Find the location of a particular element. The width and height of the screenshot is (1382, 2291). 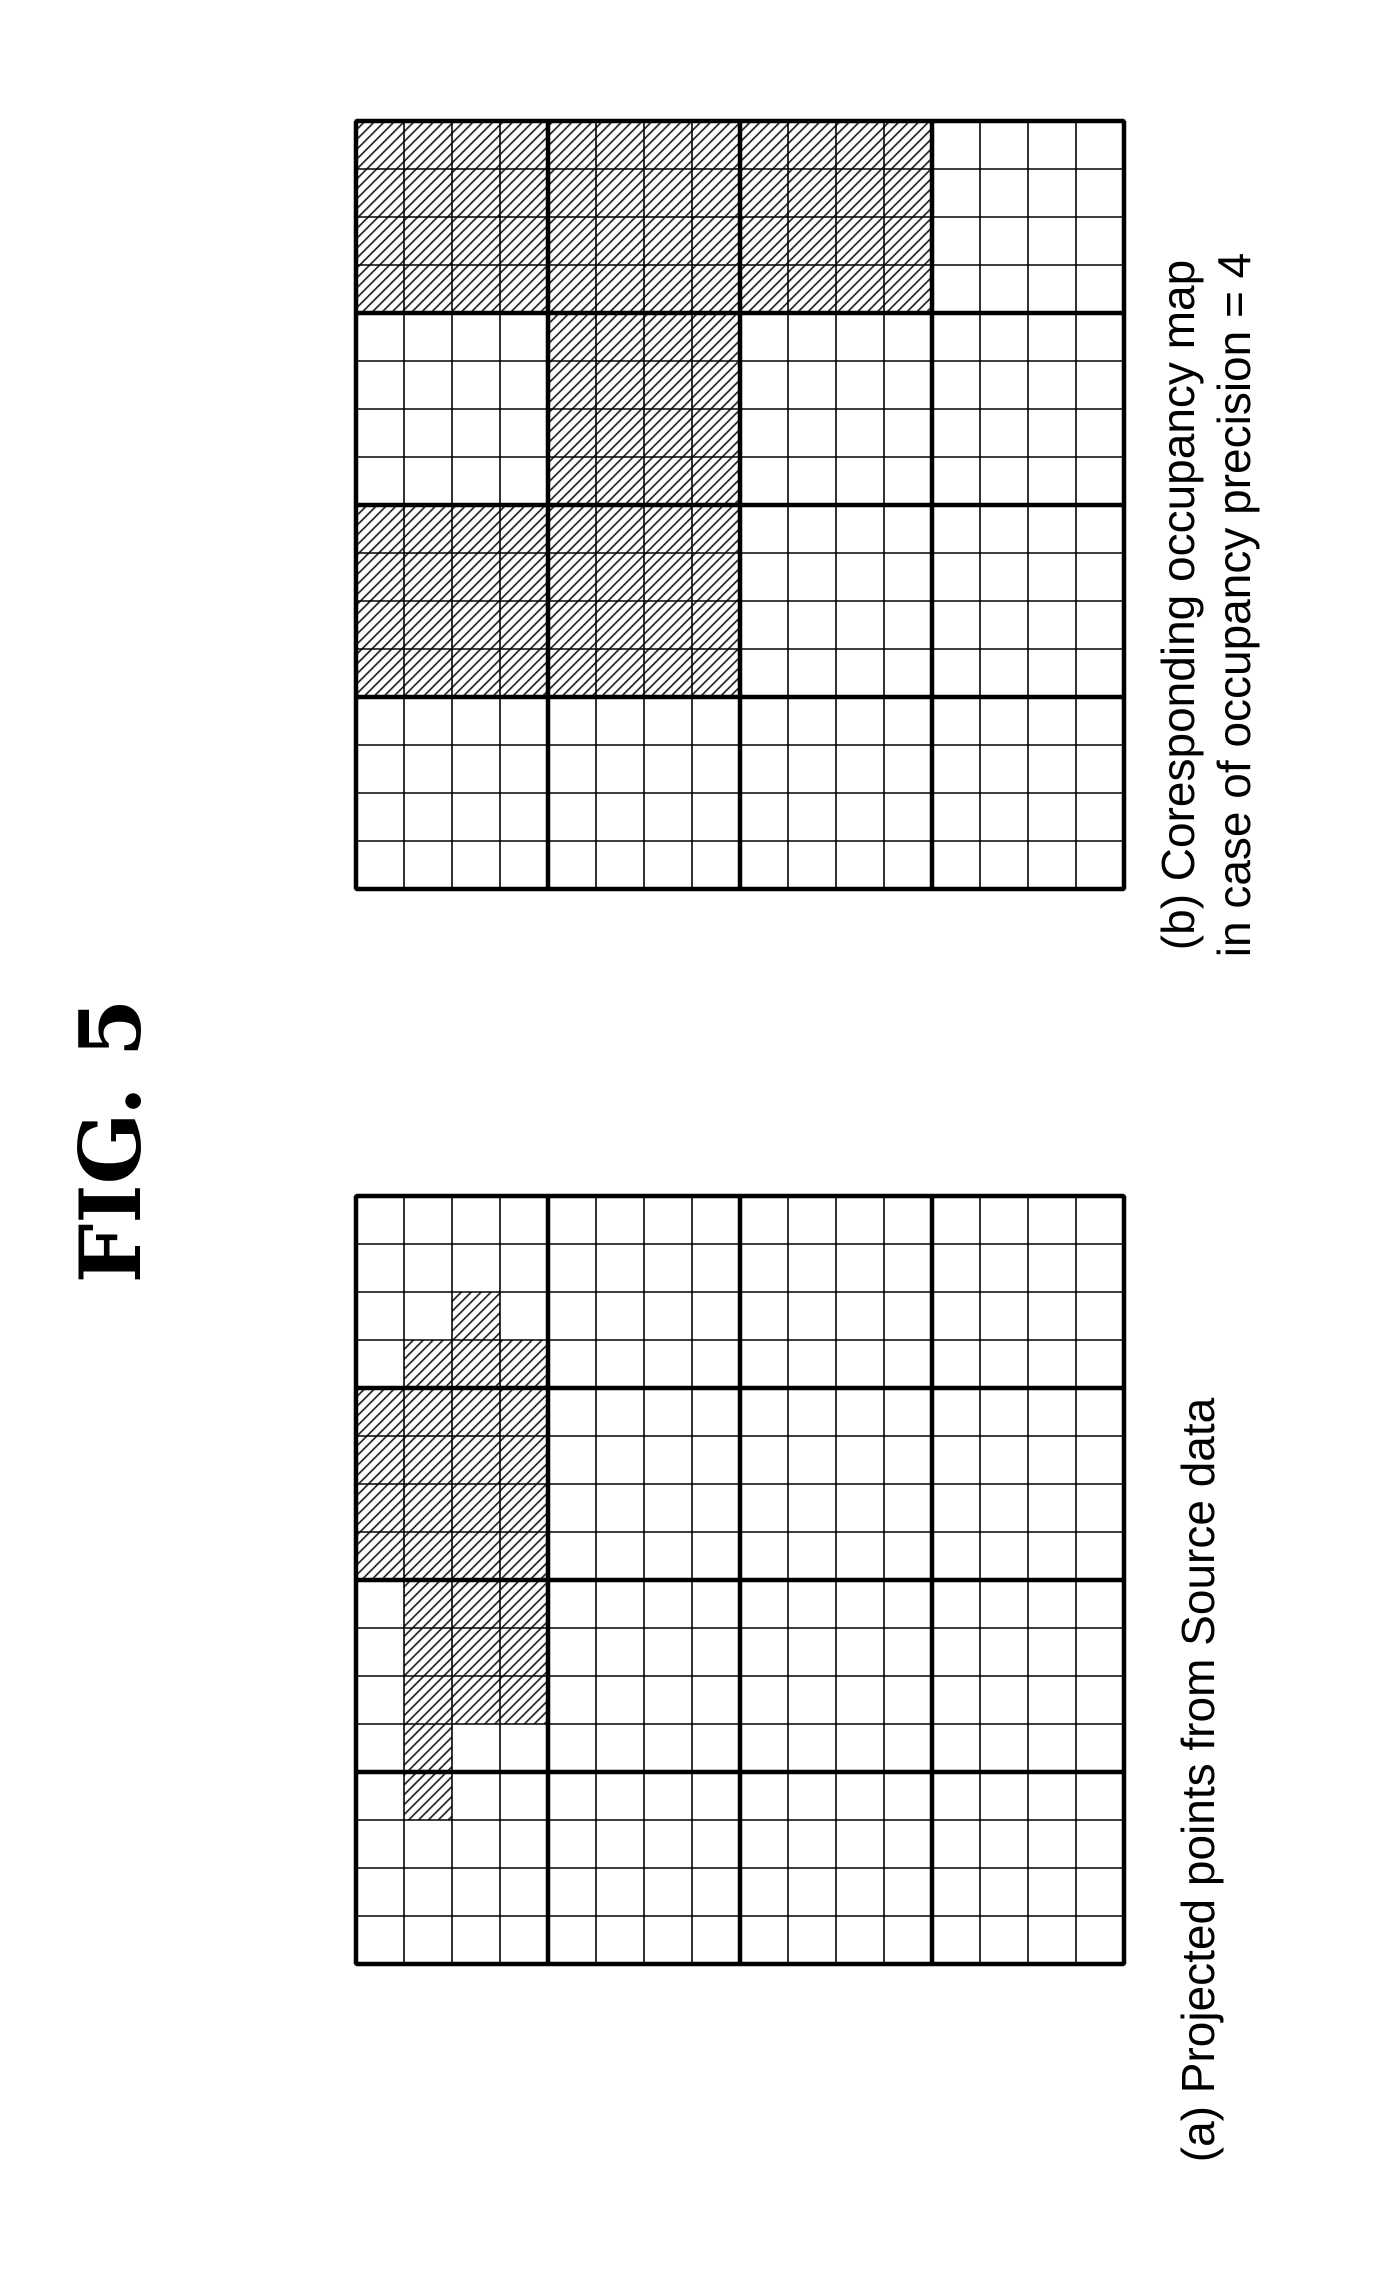

panel-b-caption-line1: (b) Coresponding occupancy map is located at coordinates (1178, 605).